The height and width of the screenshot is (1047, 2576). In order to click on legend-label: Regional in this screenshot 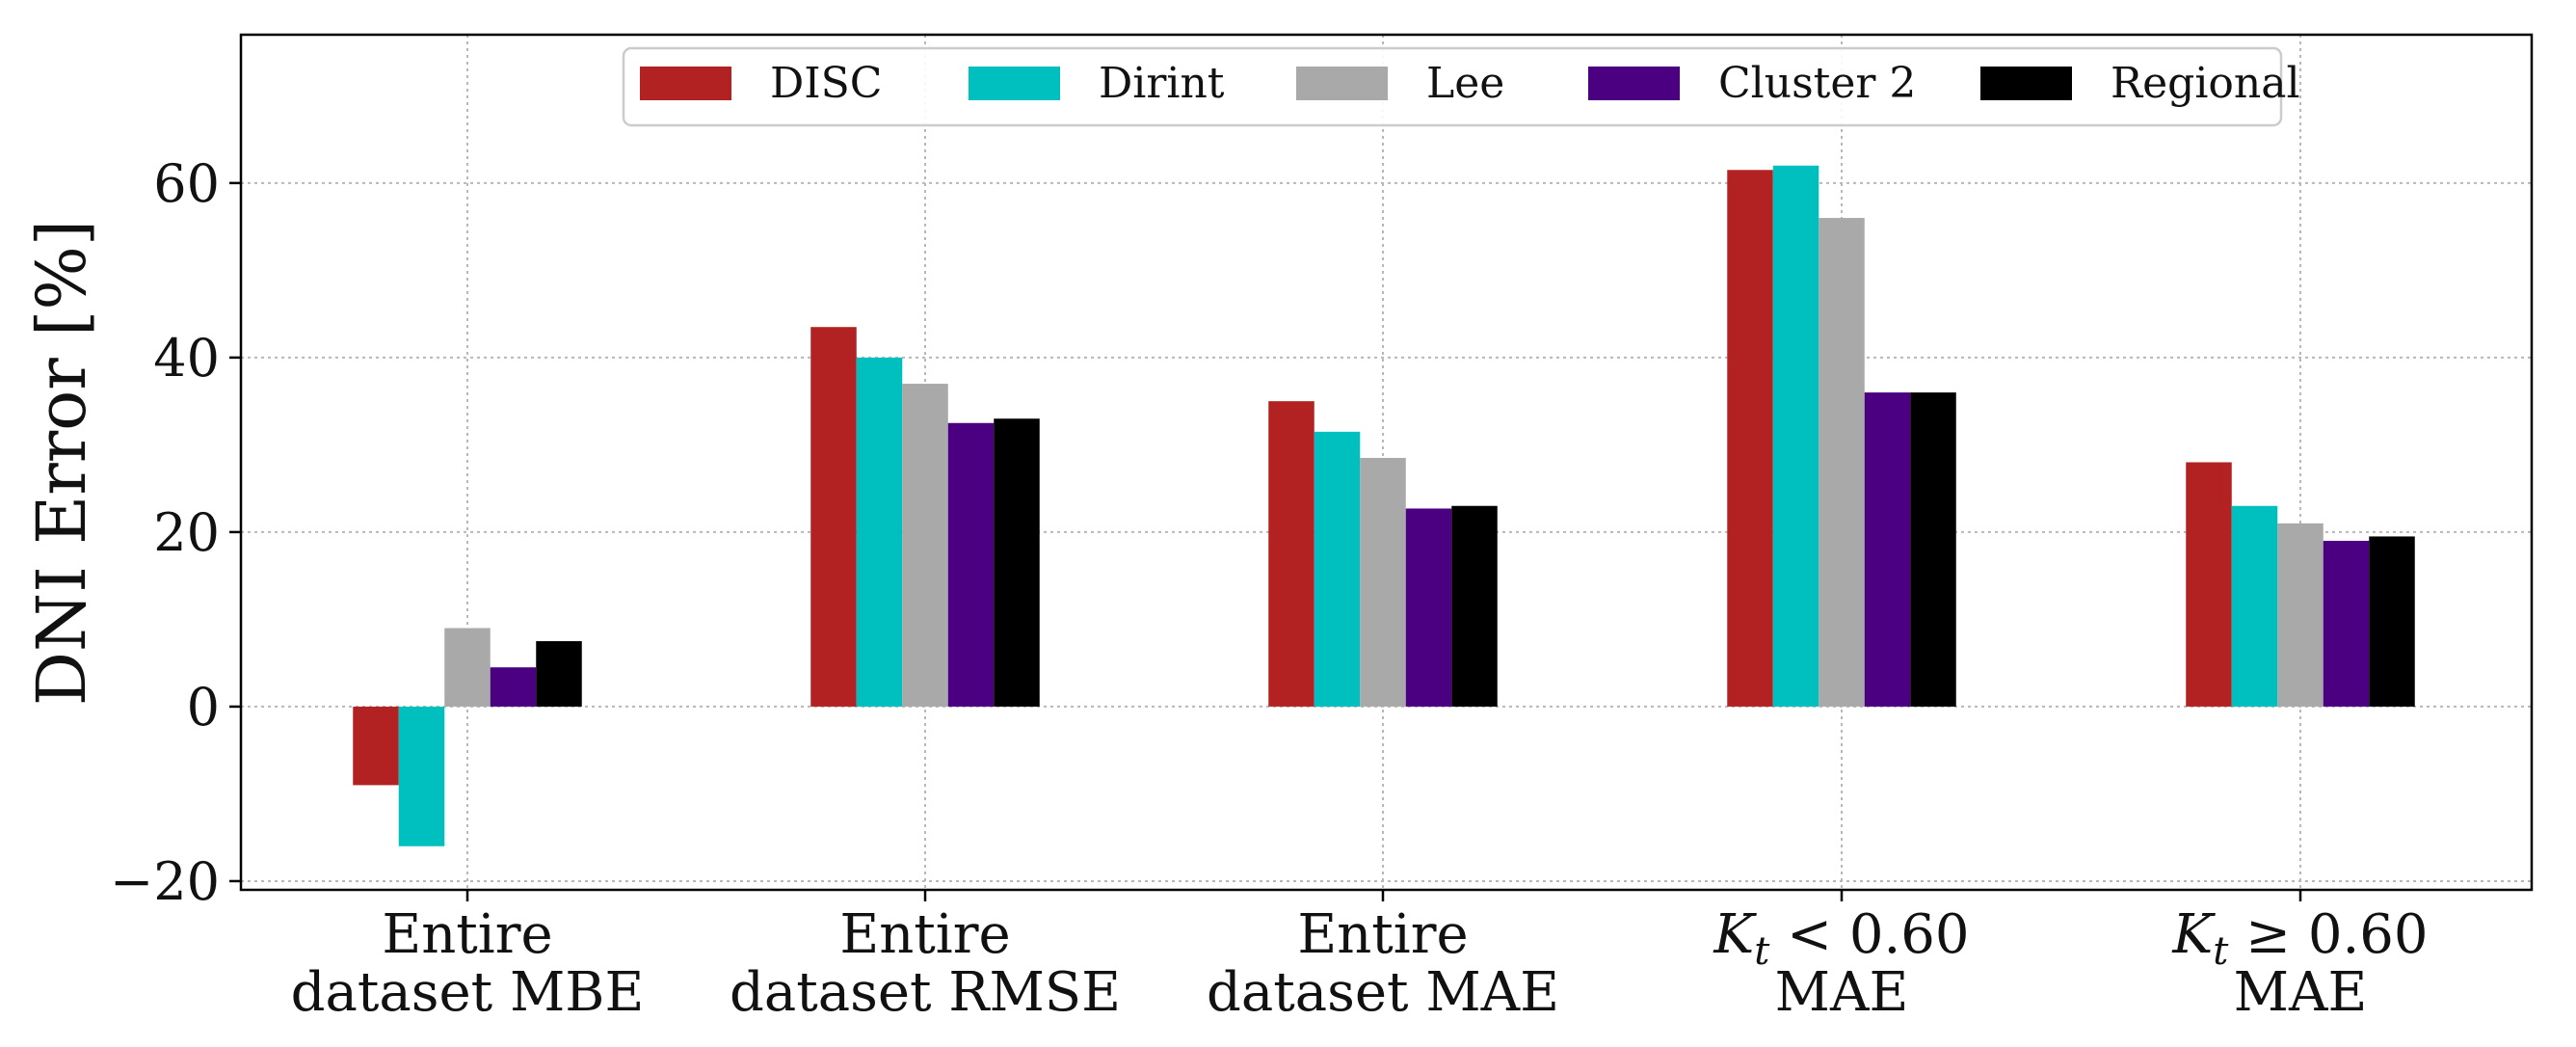, I will do `click(2205, 83)`.